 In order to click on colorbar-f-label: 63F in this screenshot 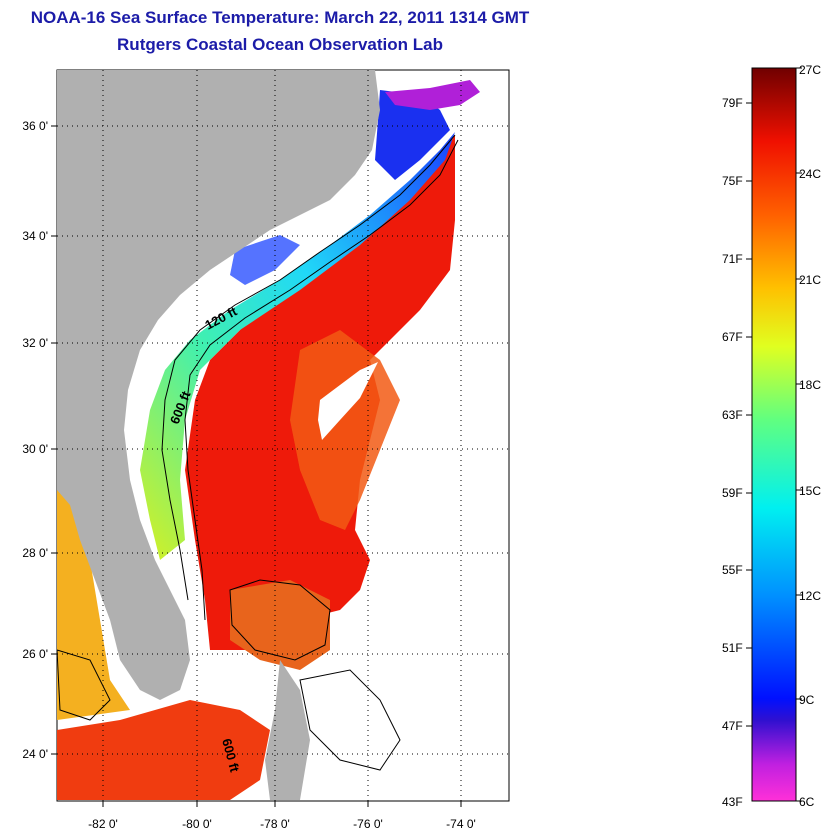, I will do `click(732, 415)`.